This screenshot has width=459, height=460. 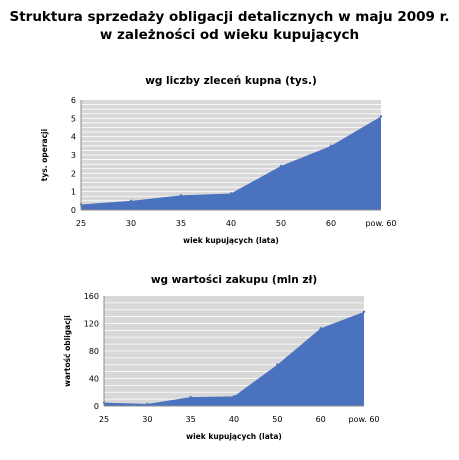 What do you see at coordinates (191, 419) in the screenshot?
I see `chart-value-x-tick-label: 35` at bounding box center [191, 419].